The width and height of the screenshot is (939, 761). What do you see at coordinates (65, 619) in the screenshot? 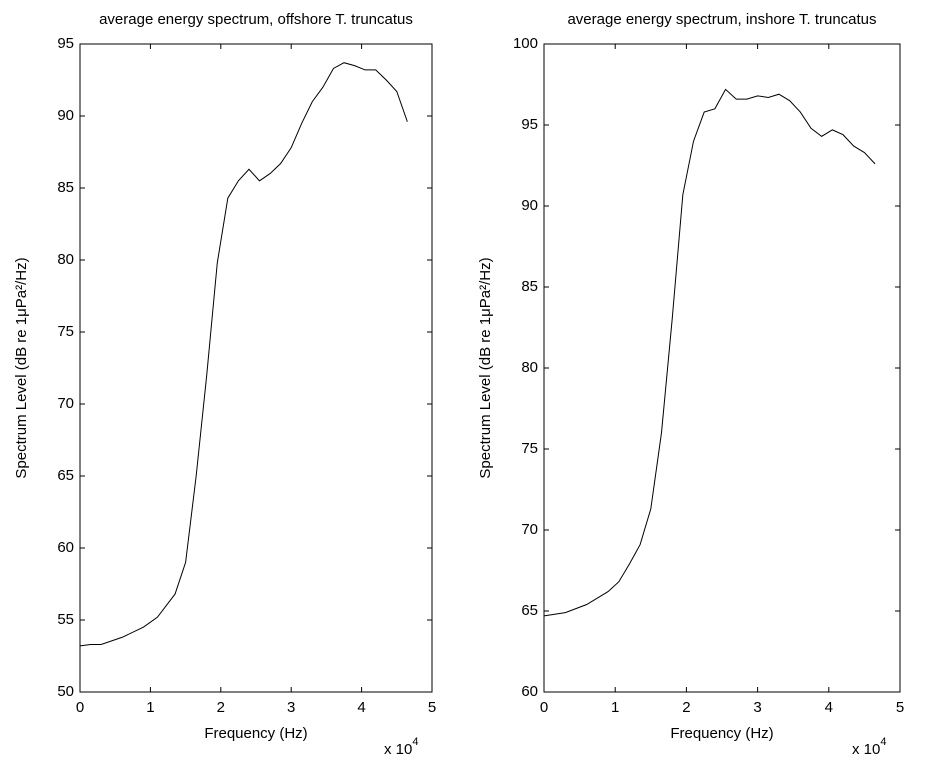
I see `y-tick-label: 55` at bounding box center [65, 619].